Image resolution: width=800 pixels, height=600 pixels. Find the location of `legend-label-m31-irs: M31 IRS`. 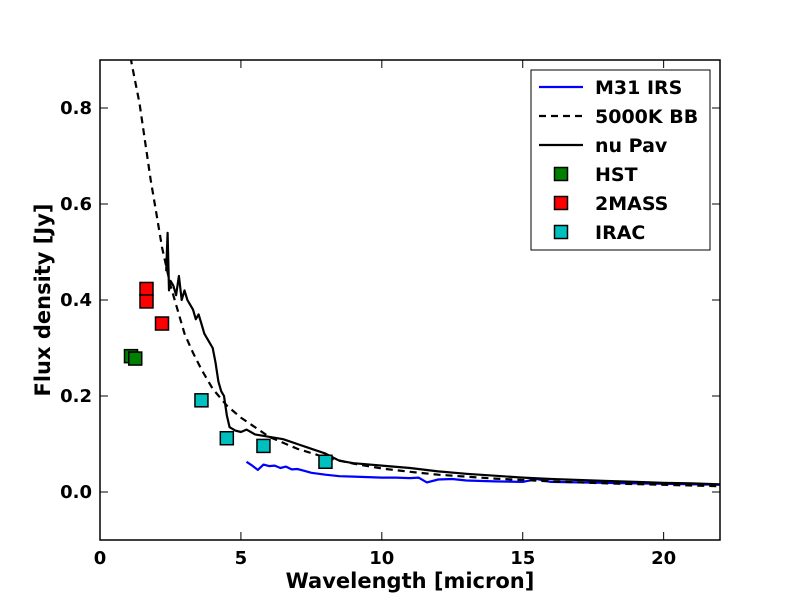

legend-label-m31-irs: M31 IRS is located at coordinates (638, 88).